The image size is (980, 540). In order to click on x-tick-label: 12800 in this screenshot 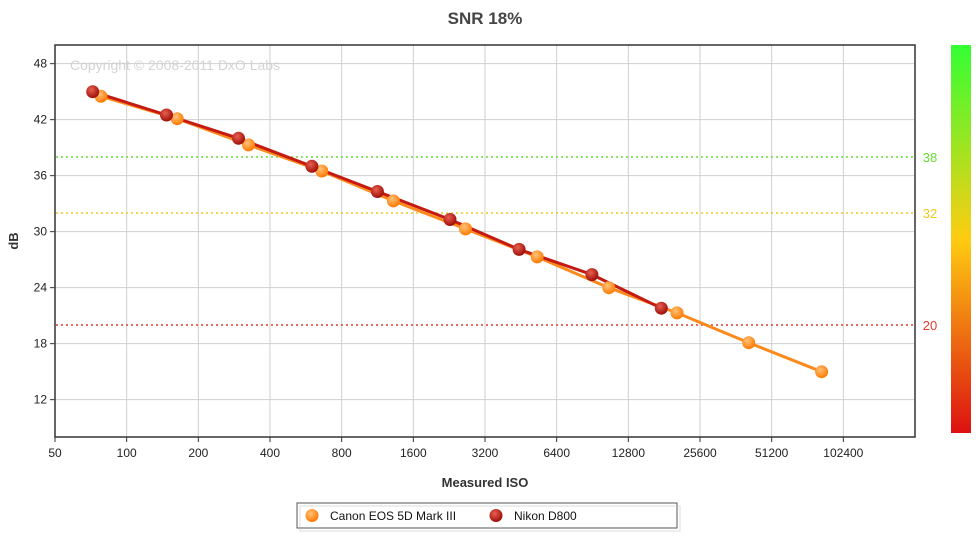, I will do `click(629, 453)`.